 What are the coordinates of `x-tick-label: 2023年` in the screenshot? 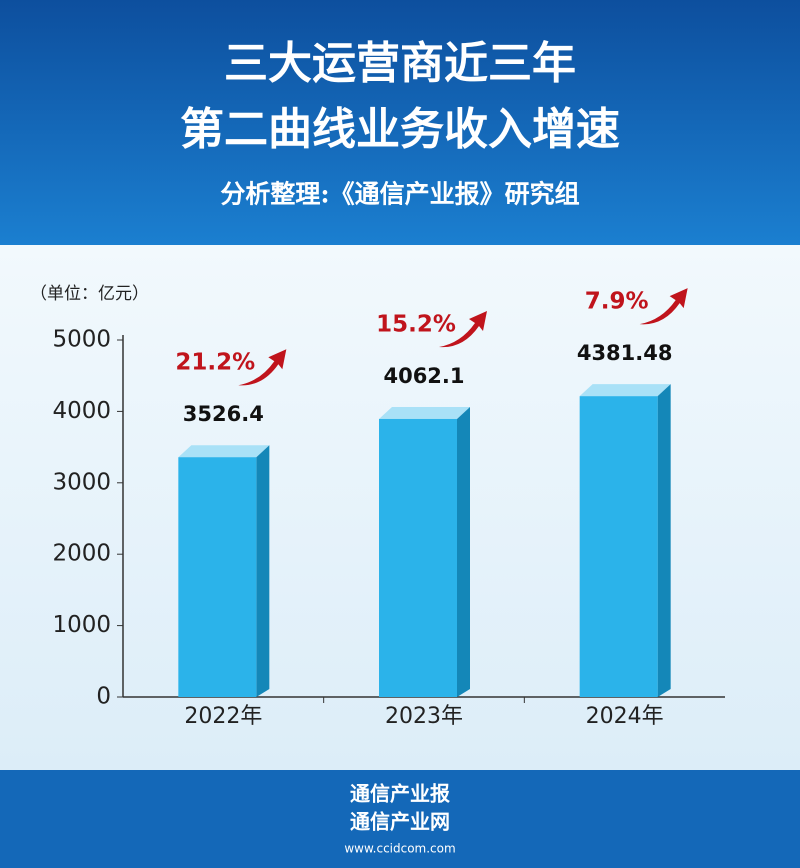 It's located at (424, 716).